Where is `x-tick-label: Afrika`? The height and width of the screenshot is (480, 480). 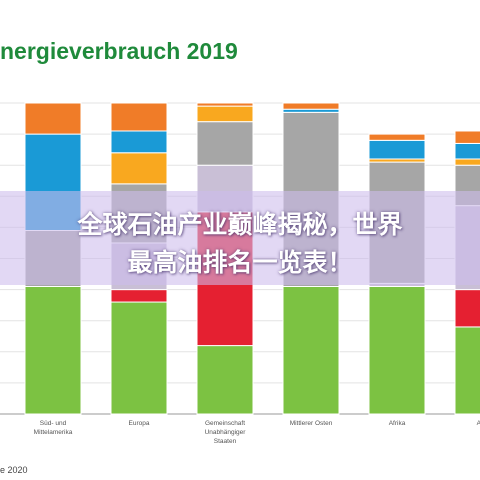 x-tick-label: Afrika is located at coordinates (397, 423).